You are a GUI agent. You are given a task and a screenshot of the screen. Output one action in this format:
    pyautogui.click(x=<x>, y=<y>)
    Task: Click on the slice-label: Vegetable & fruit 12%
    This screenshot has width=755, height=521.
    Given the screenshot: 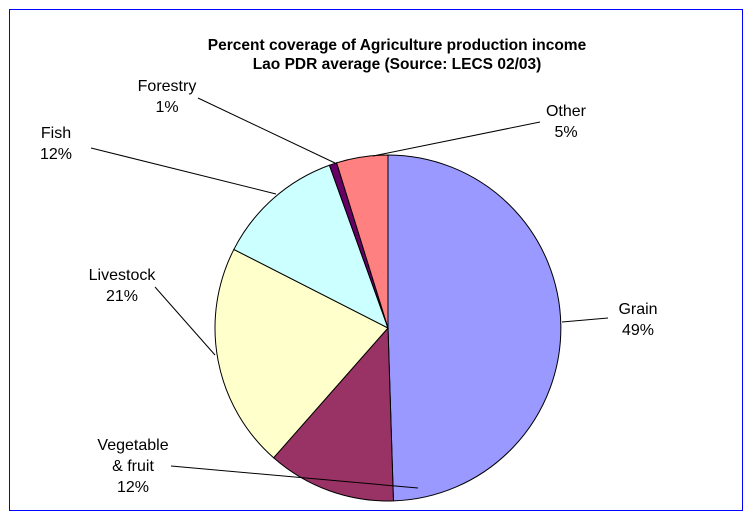 What is the action you would take?
    pyautogui.click(x=132, y=466)
    